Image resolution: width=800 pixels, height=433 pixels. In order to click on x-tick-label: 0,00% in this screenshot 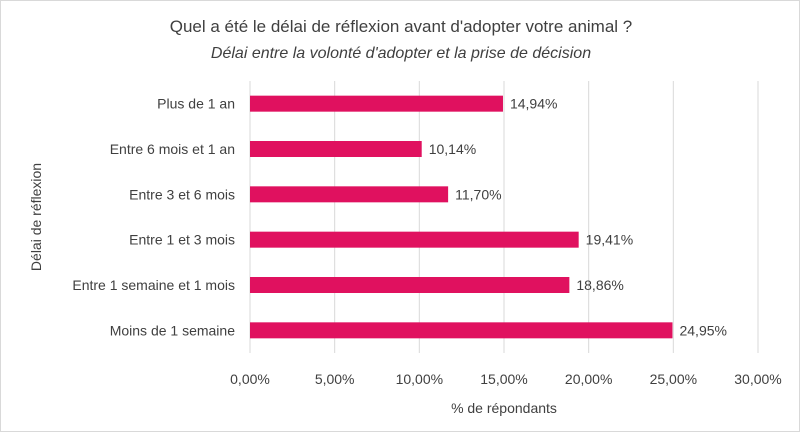, I will do `click(250, 379)`.